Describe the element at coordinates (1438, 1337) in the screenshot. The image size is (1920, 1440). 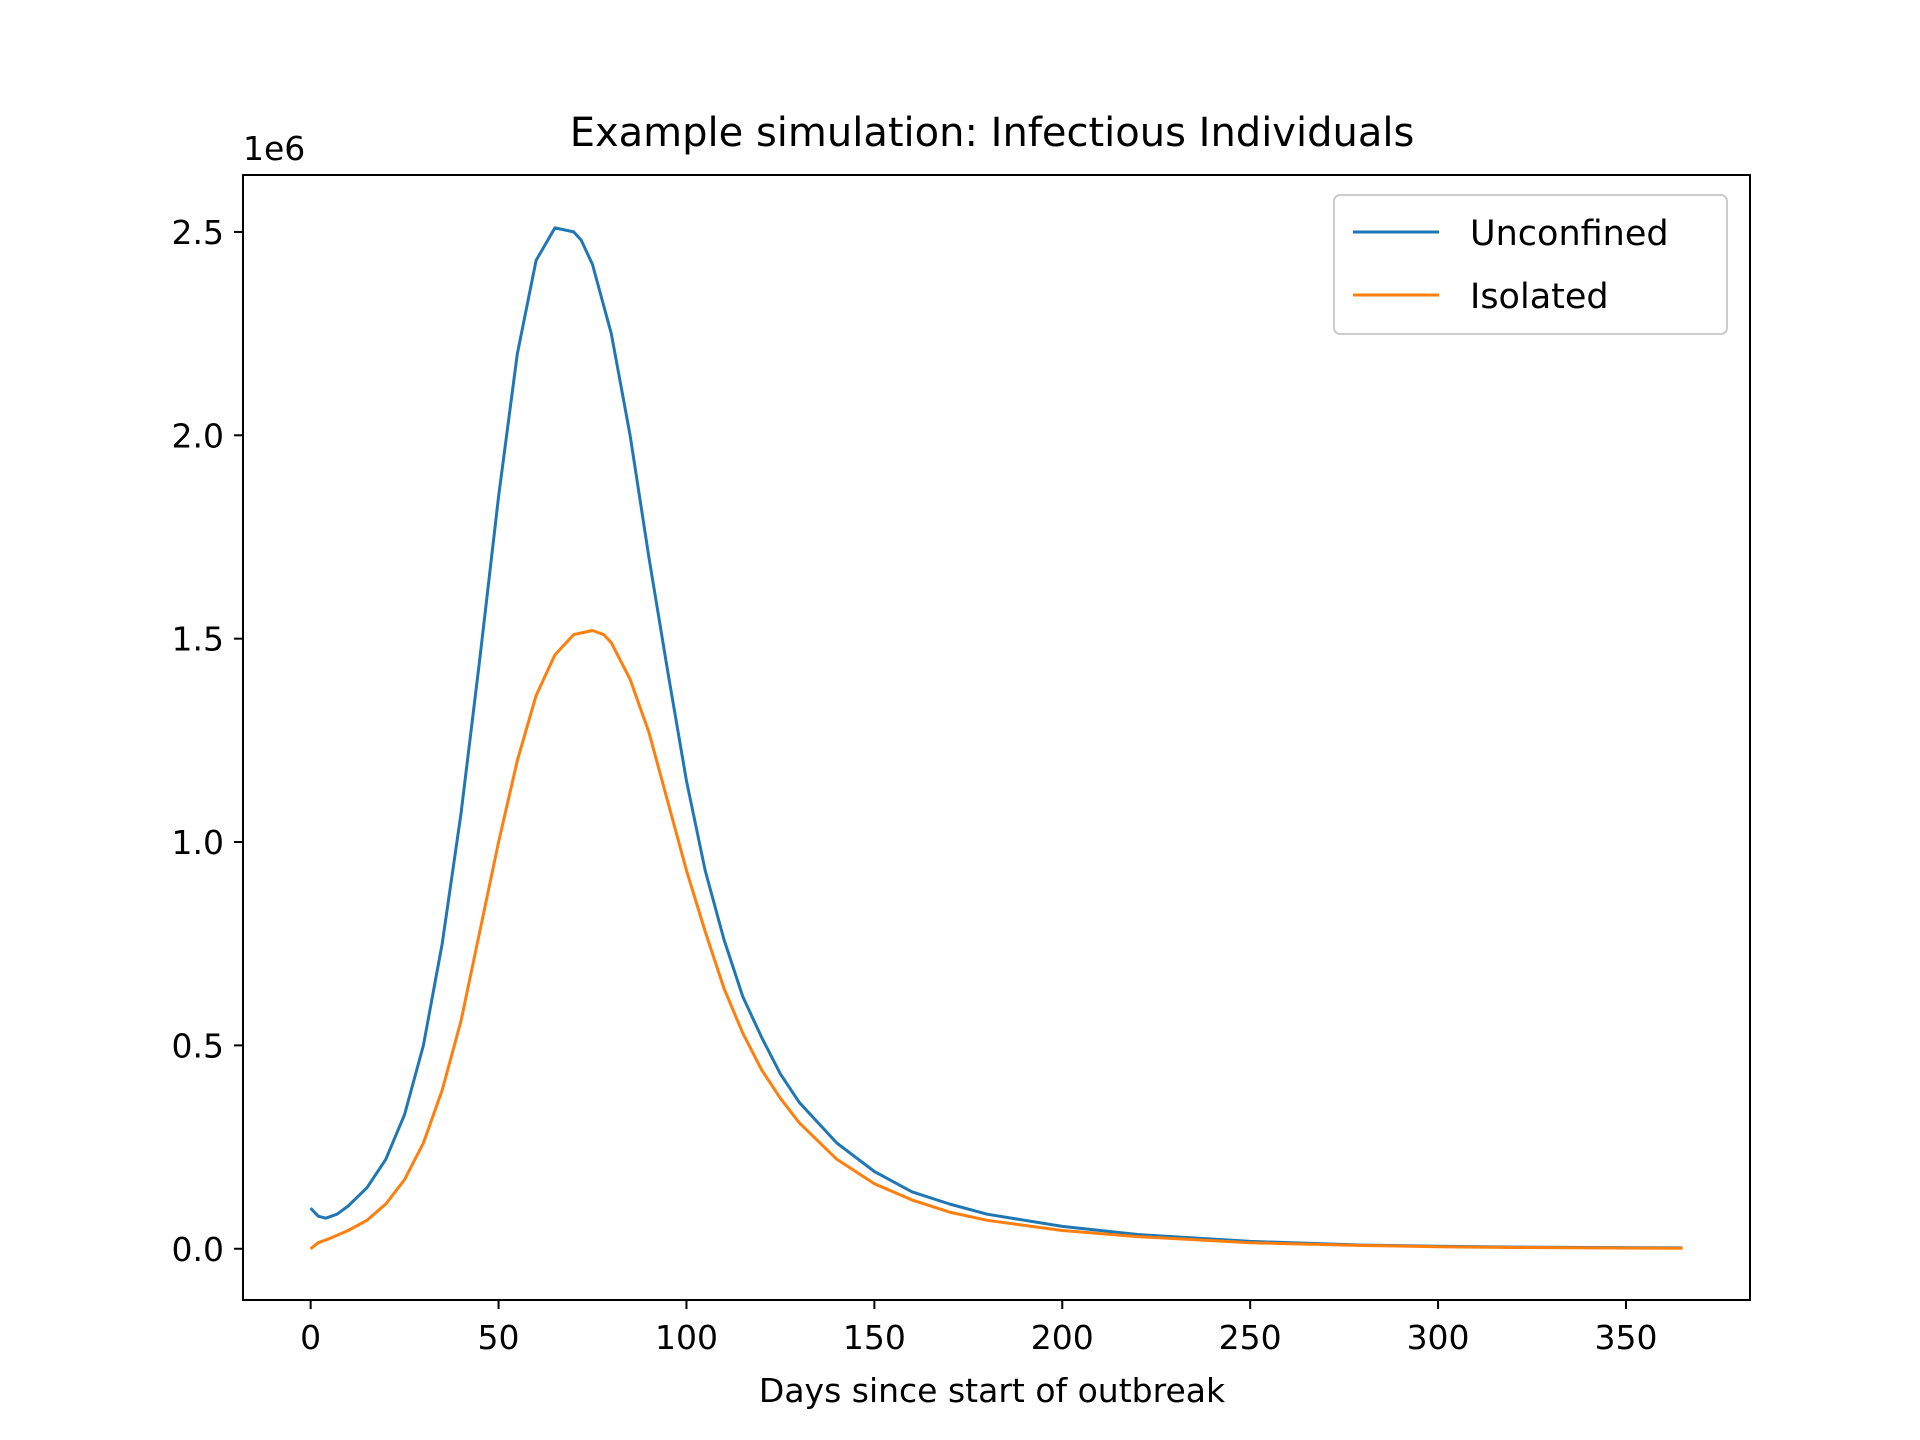
I see `x-tick-label: 300` at that location.